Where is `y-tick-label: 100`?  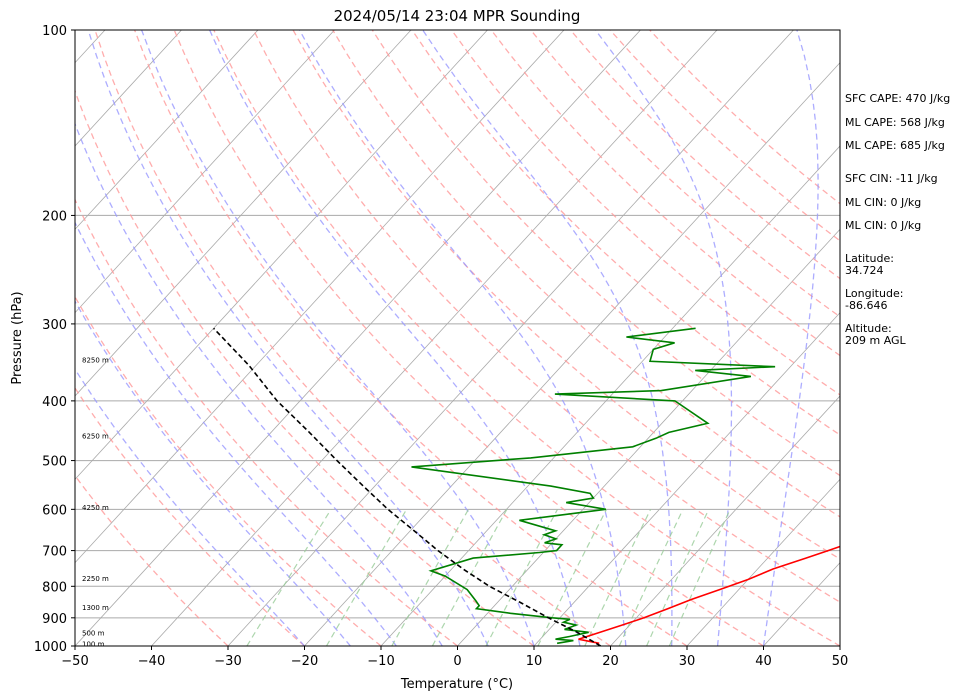
y-tick-label: 100 is located at coordinates (54, 31).